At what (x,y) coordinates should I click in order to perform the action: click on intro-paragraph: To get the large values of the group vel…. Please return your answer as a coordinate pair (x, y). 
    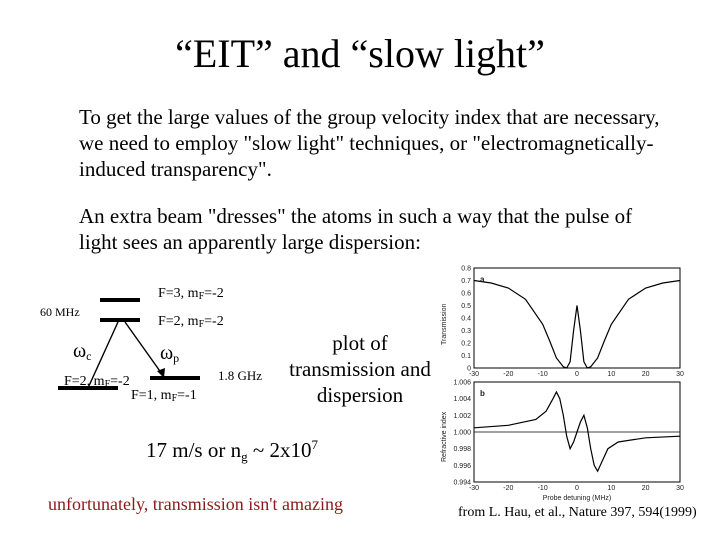
    Looking at the image, I should click on (369, 143).